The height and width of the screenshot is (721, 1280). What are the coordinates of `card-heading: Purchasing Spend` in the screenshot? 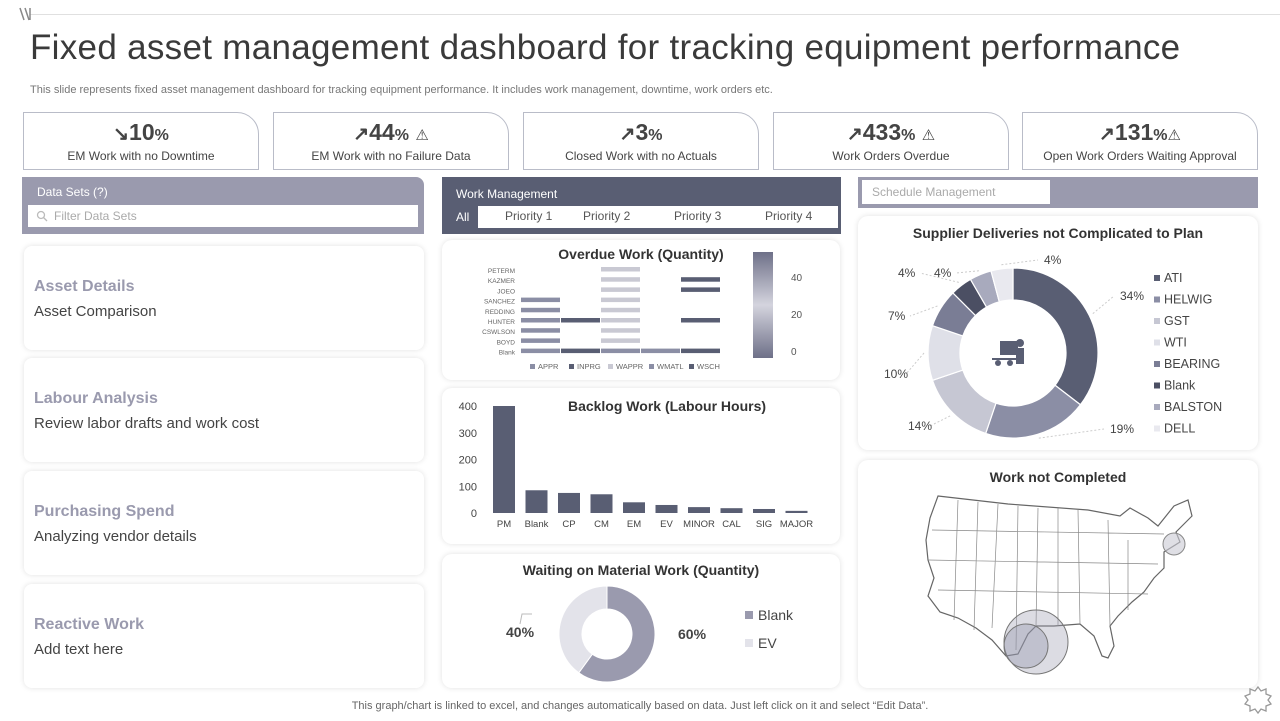 It's located at (104, 511).